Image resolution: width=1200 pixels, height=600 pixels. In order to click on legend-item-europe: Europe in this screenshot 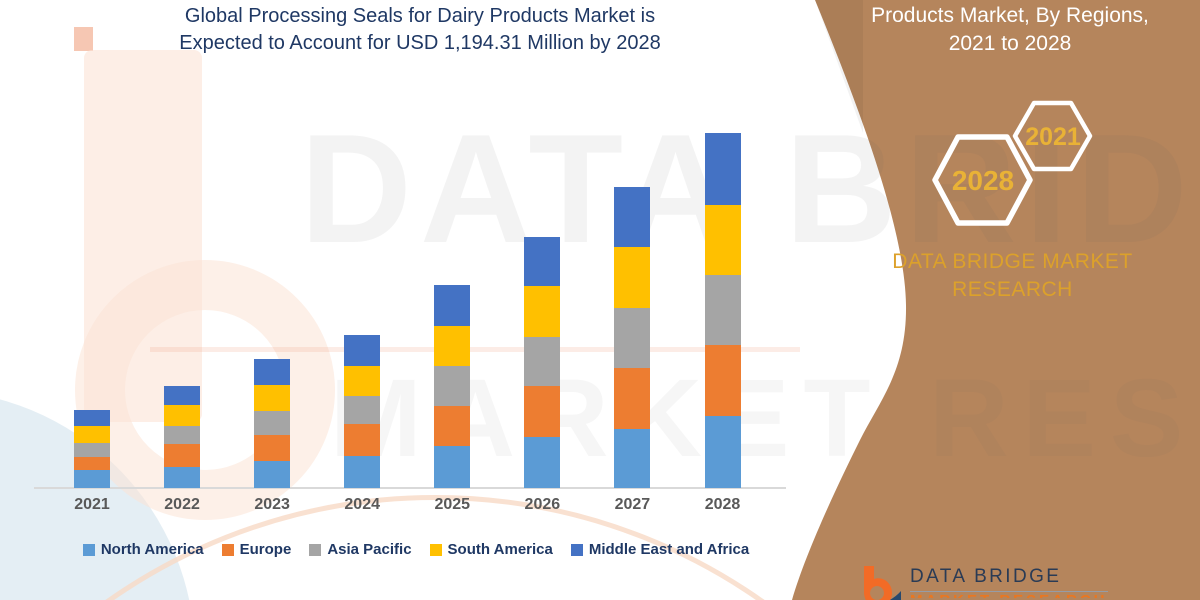, I will do `click(256, 549)`.